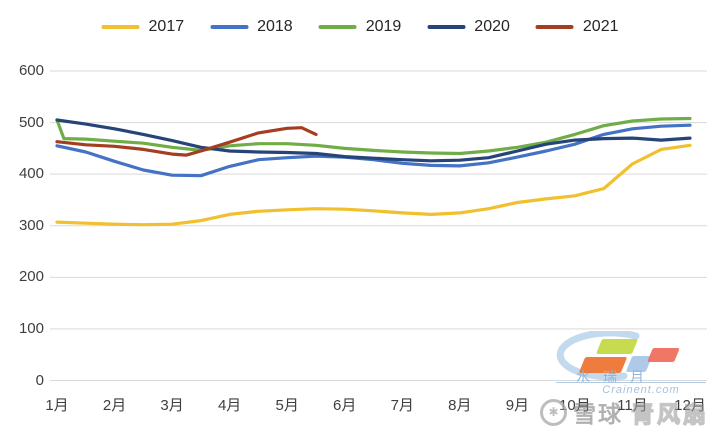 The width and height of the screenshot is (720, 434). I want to click on x-tick-12月: 12月, so click(690, 405).